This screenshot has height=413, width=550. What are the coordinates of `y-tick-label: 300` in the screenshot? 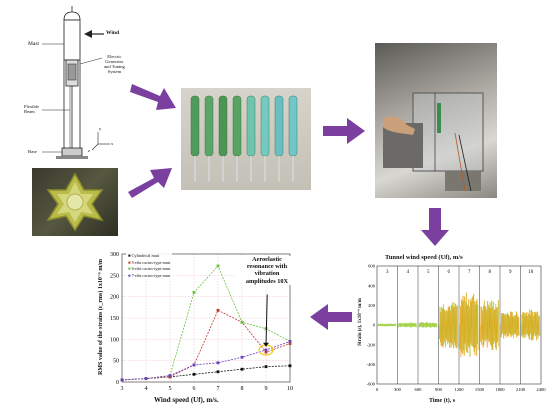 It's located at (114, 255).